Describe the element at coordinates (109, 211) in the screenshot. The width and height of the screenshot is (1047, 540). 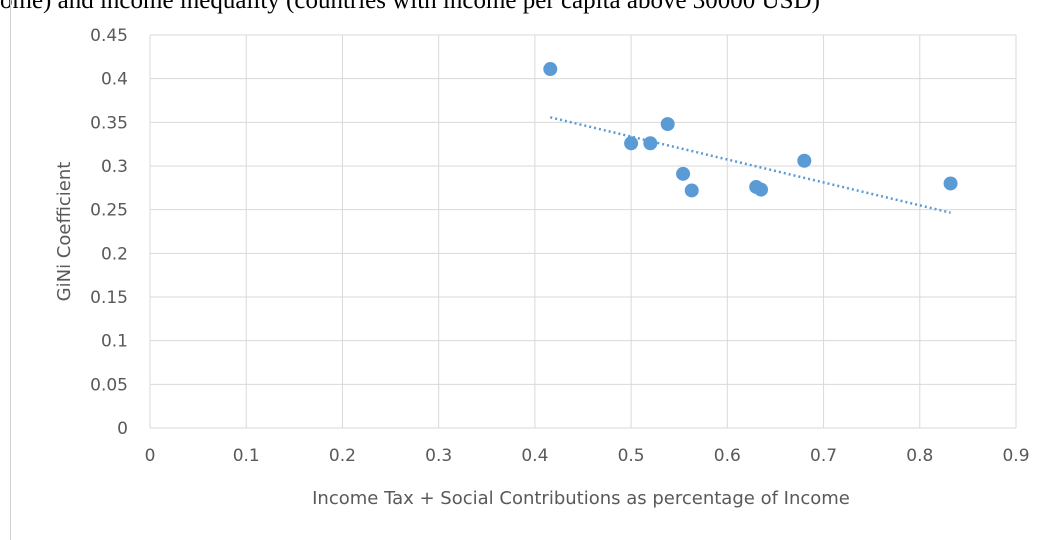
I see `y-tick-label: 0.25` at that location.